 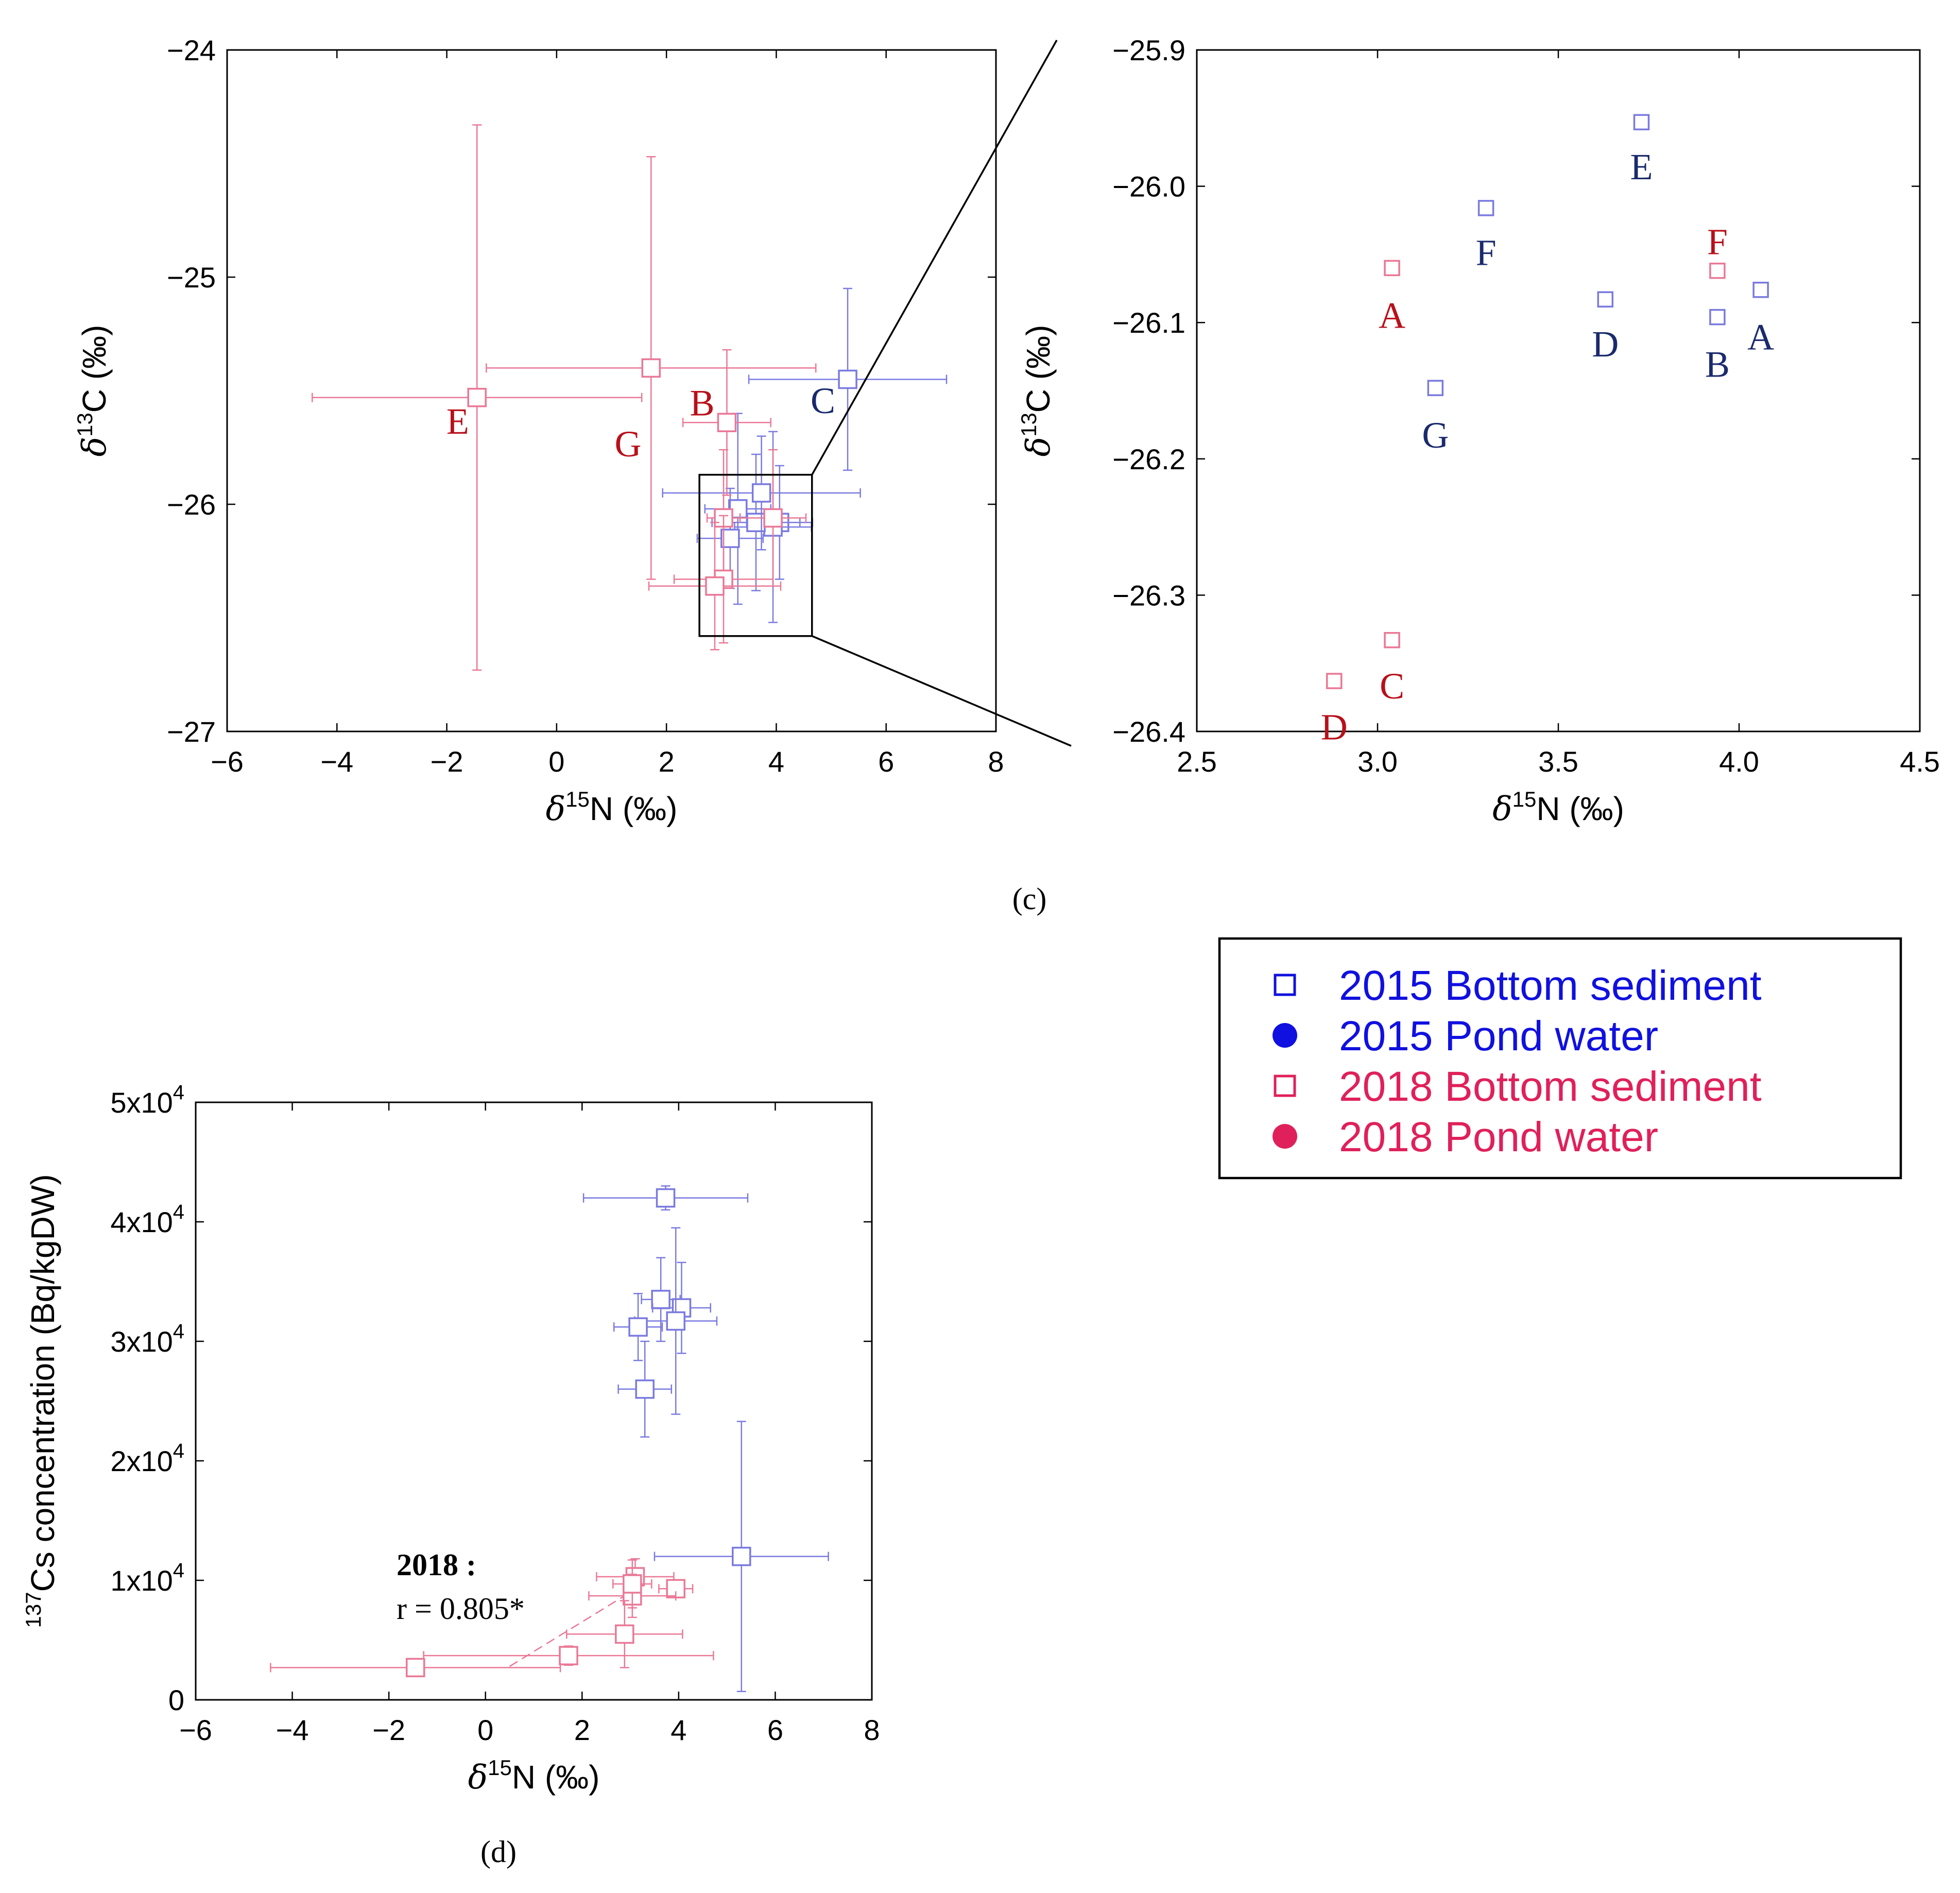 I want to click on legend-item-label: 2015 Bottom sediment, so click(x=1550, y=985).